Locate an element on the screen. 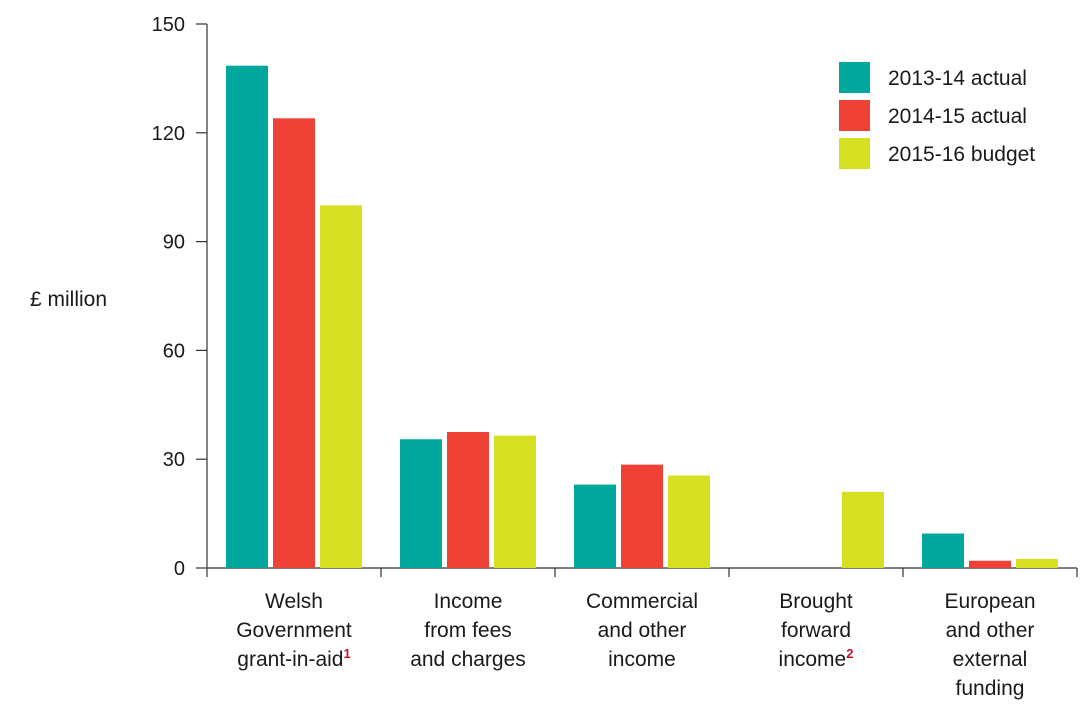  y-tick-label: 90 is located at coordinates (174, 243).